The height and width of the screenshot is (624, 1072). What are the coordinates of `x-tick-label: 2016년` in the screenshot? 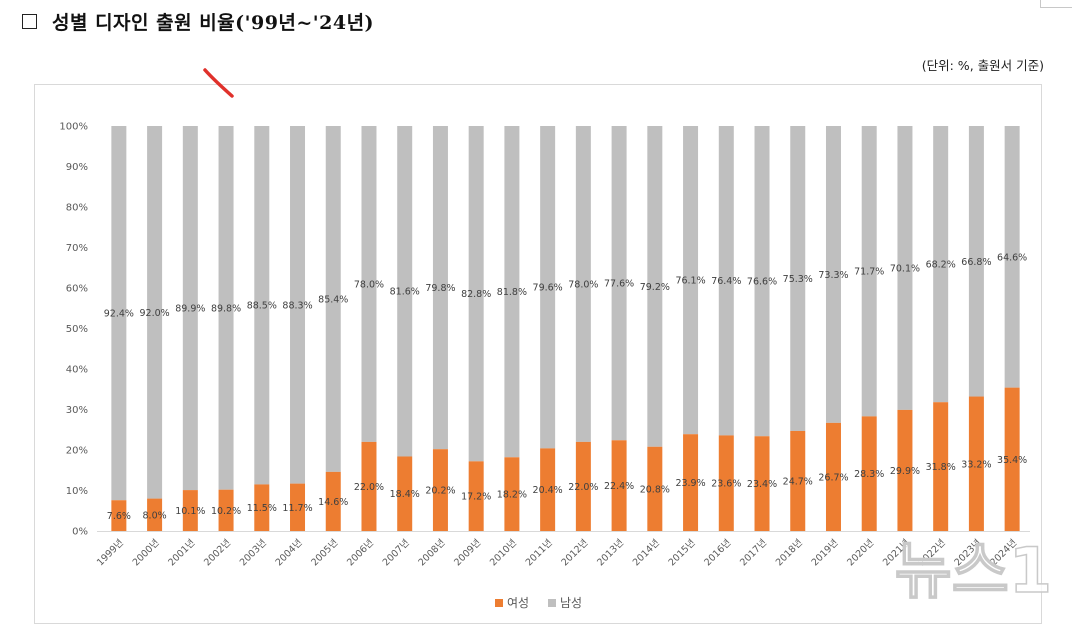 It's located at (717, 552).